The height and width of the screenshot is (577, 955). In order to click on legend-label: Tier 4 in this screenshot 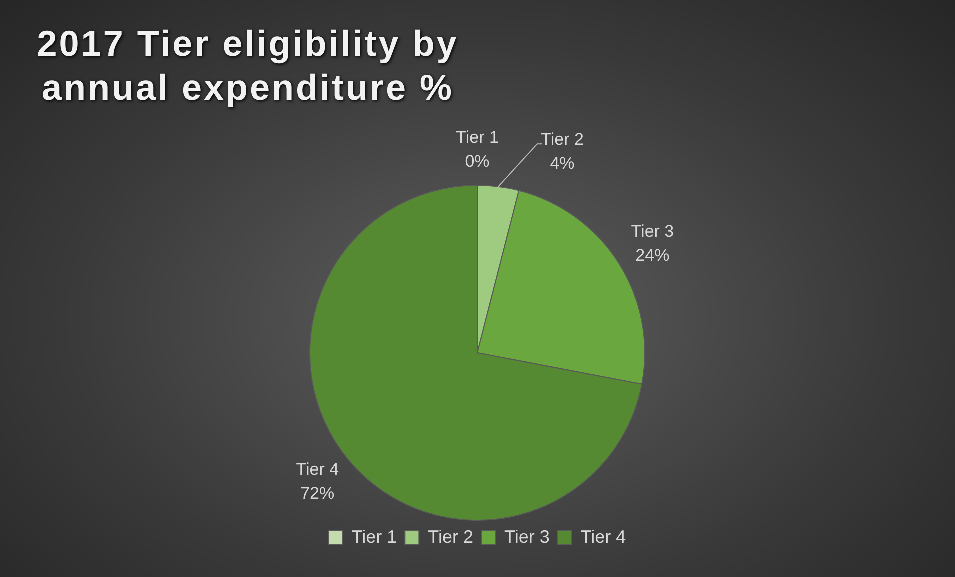, I will do `click(603, 536)`.